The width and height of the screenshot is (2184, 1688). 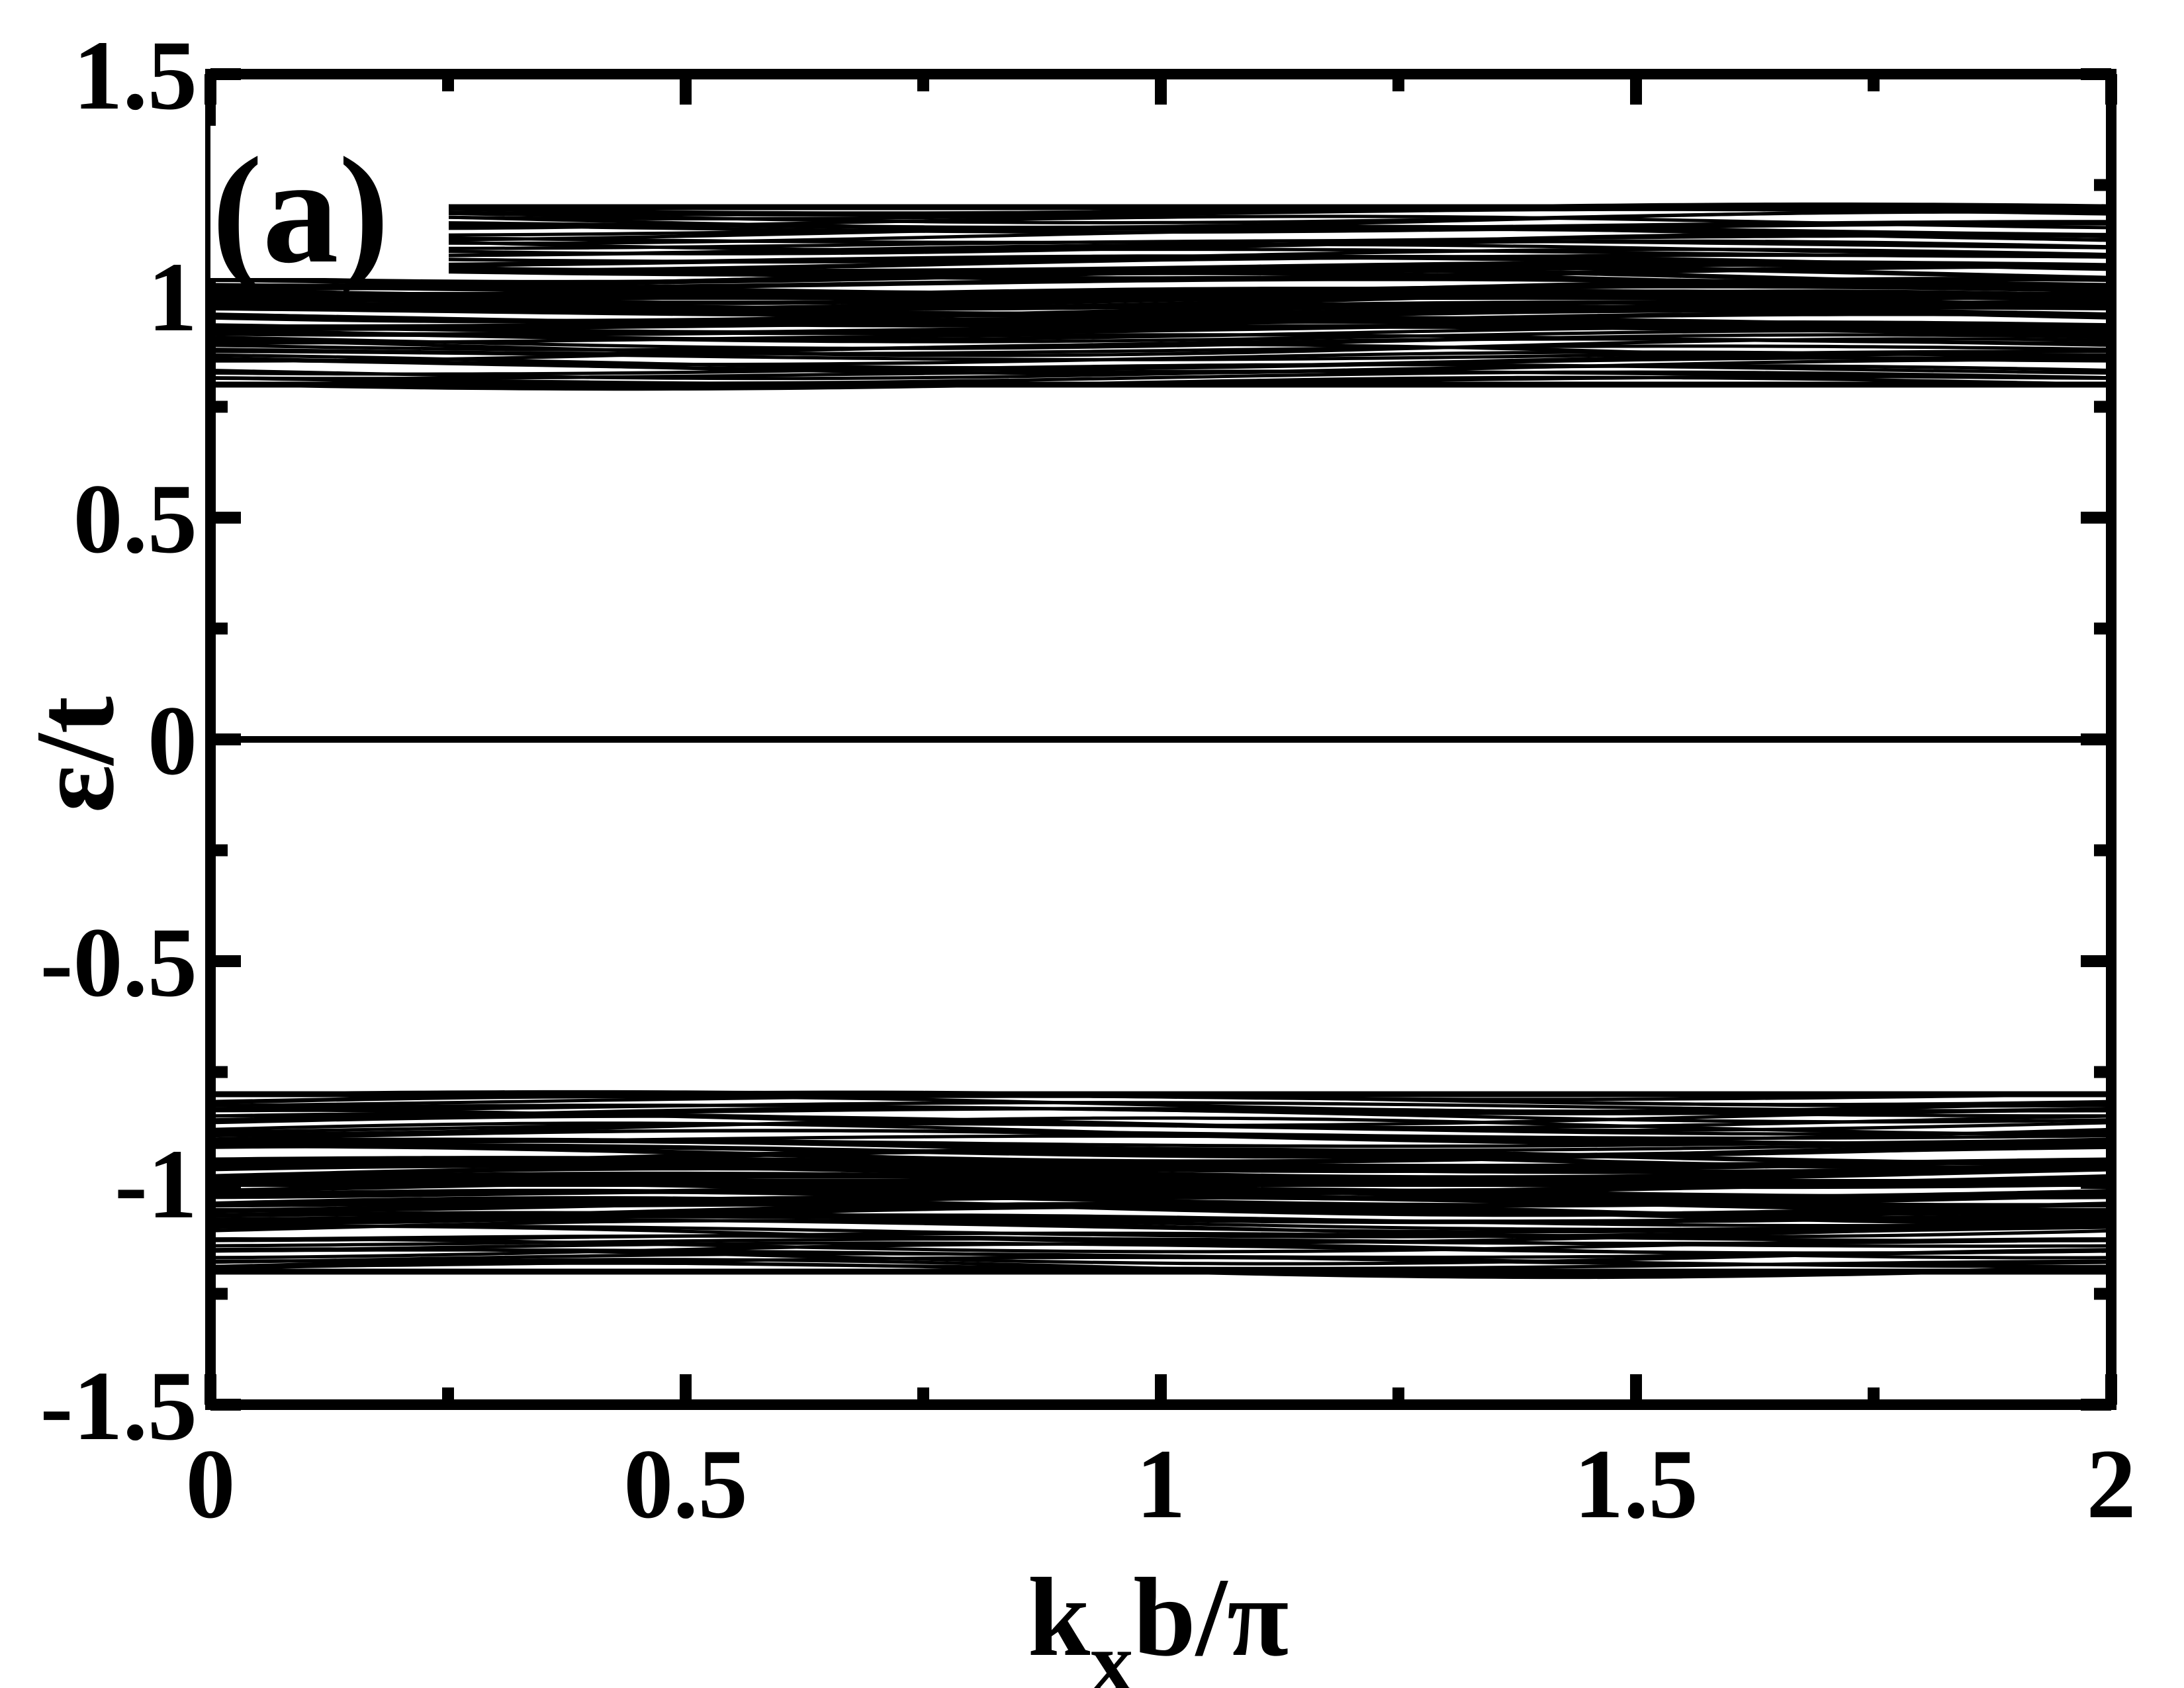 I want to click on x-axis-title-main: k, so click(x=1059, y=1617).